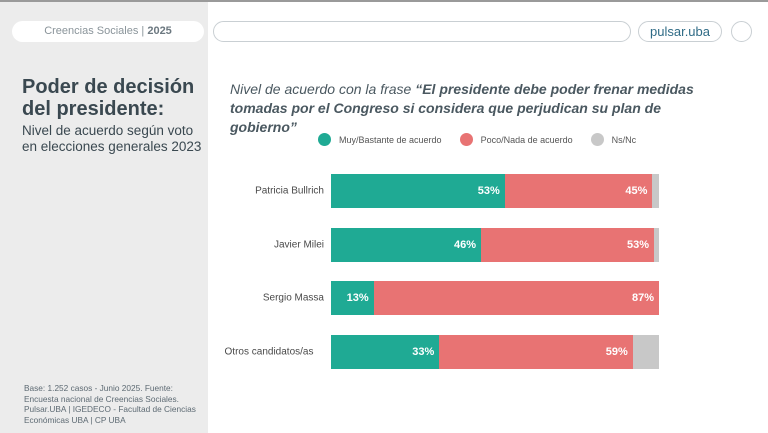 The image size is (768, 433). What do you see at coordinates (422, 31) in the screenshot?
I see `search-input` at bounding box center [422, 31].